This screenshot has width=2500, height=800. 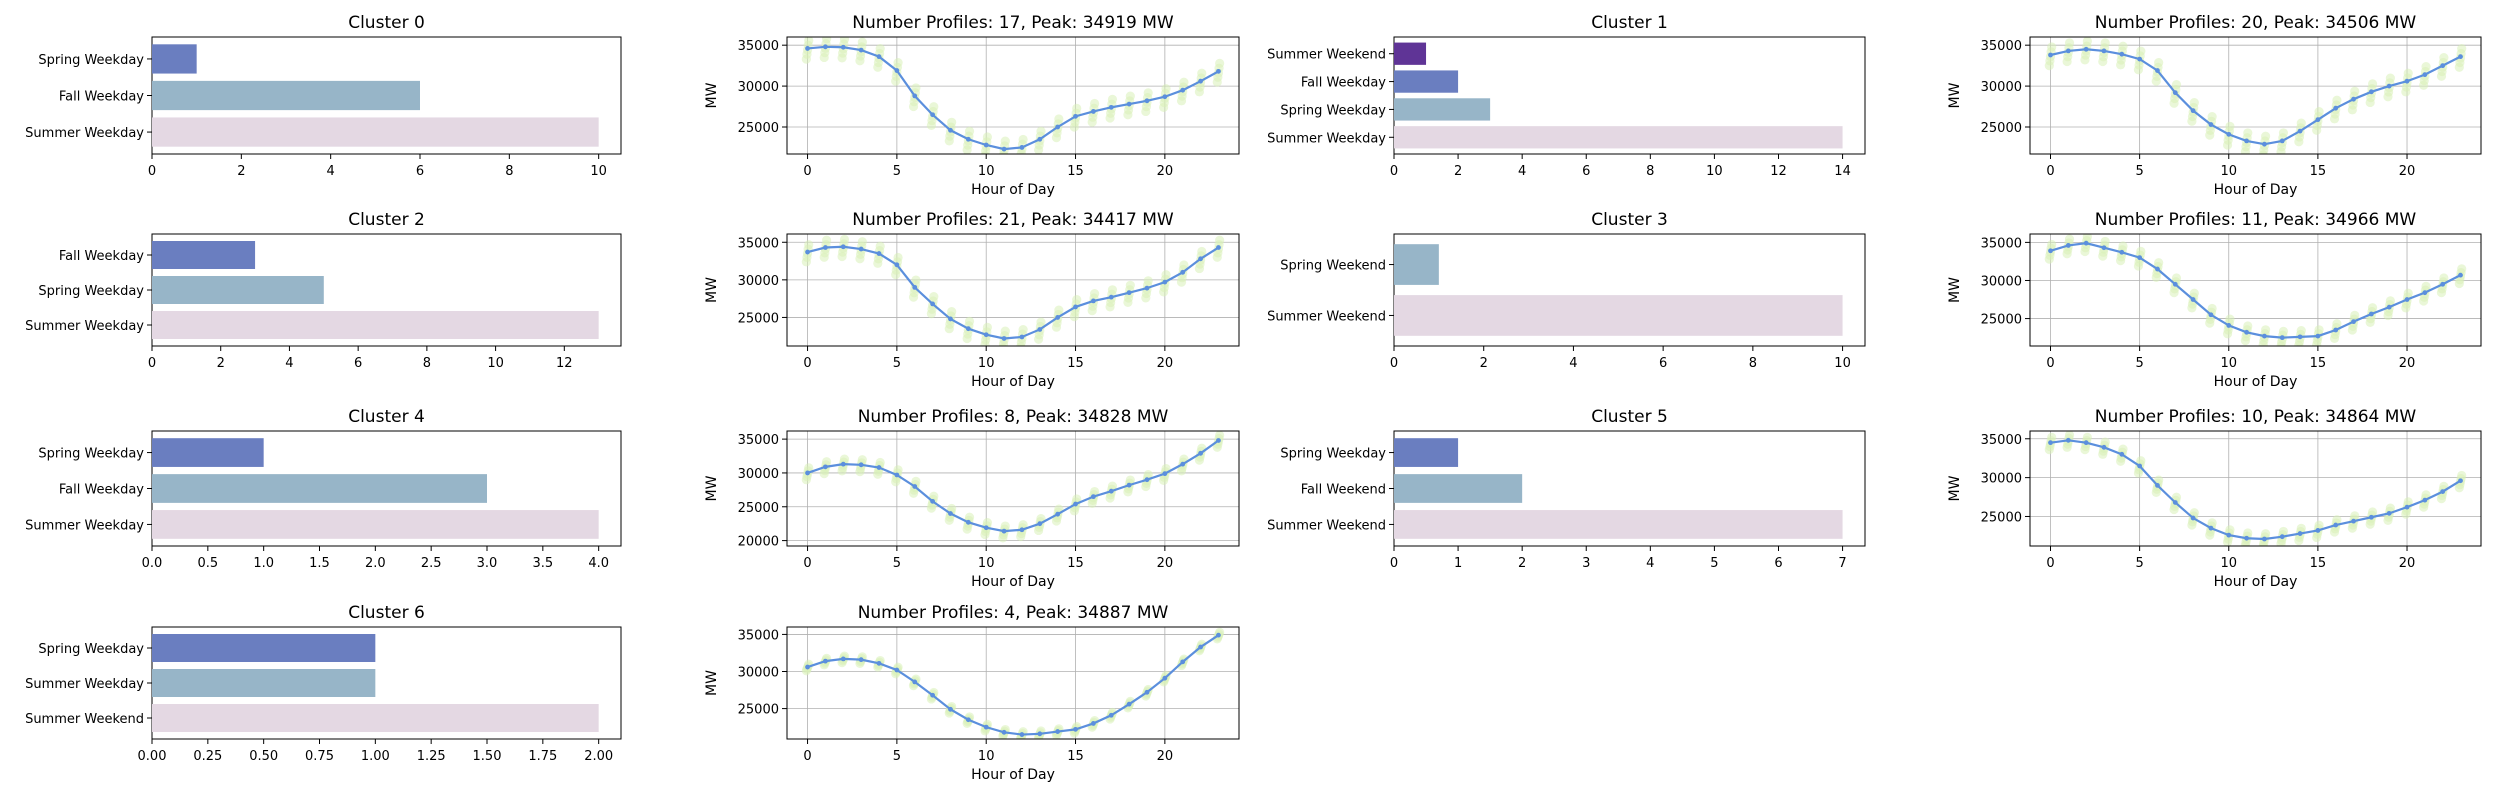 What do you see at coordinates (712, 290) in the screenshot?
I see `c2-line-ylabel: MW` at bounding box center [712, 290].